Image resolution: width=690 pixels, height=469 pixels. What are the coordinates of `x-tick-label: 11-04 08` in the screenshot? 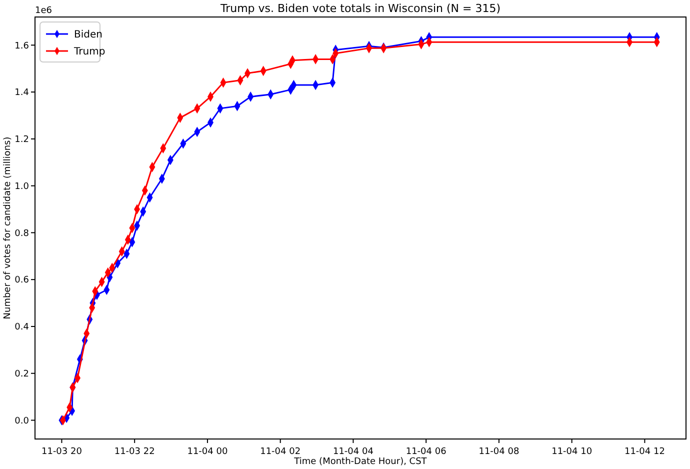 It's located at (499, 452).